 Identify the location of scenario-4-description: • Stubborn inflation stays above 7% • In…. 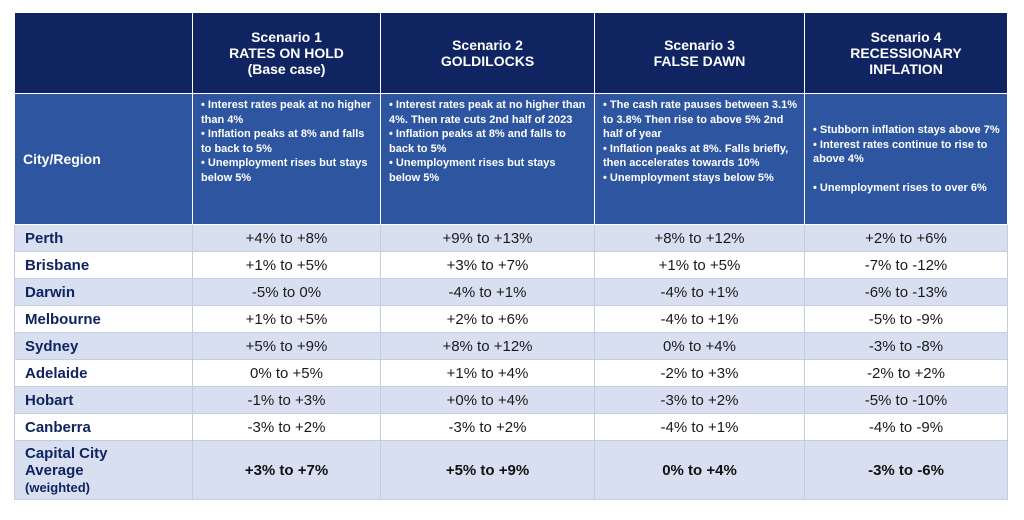
(906, 159).